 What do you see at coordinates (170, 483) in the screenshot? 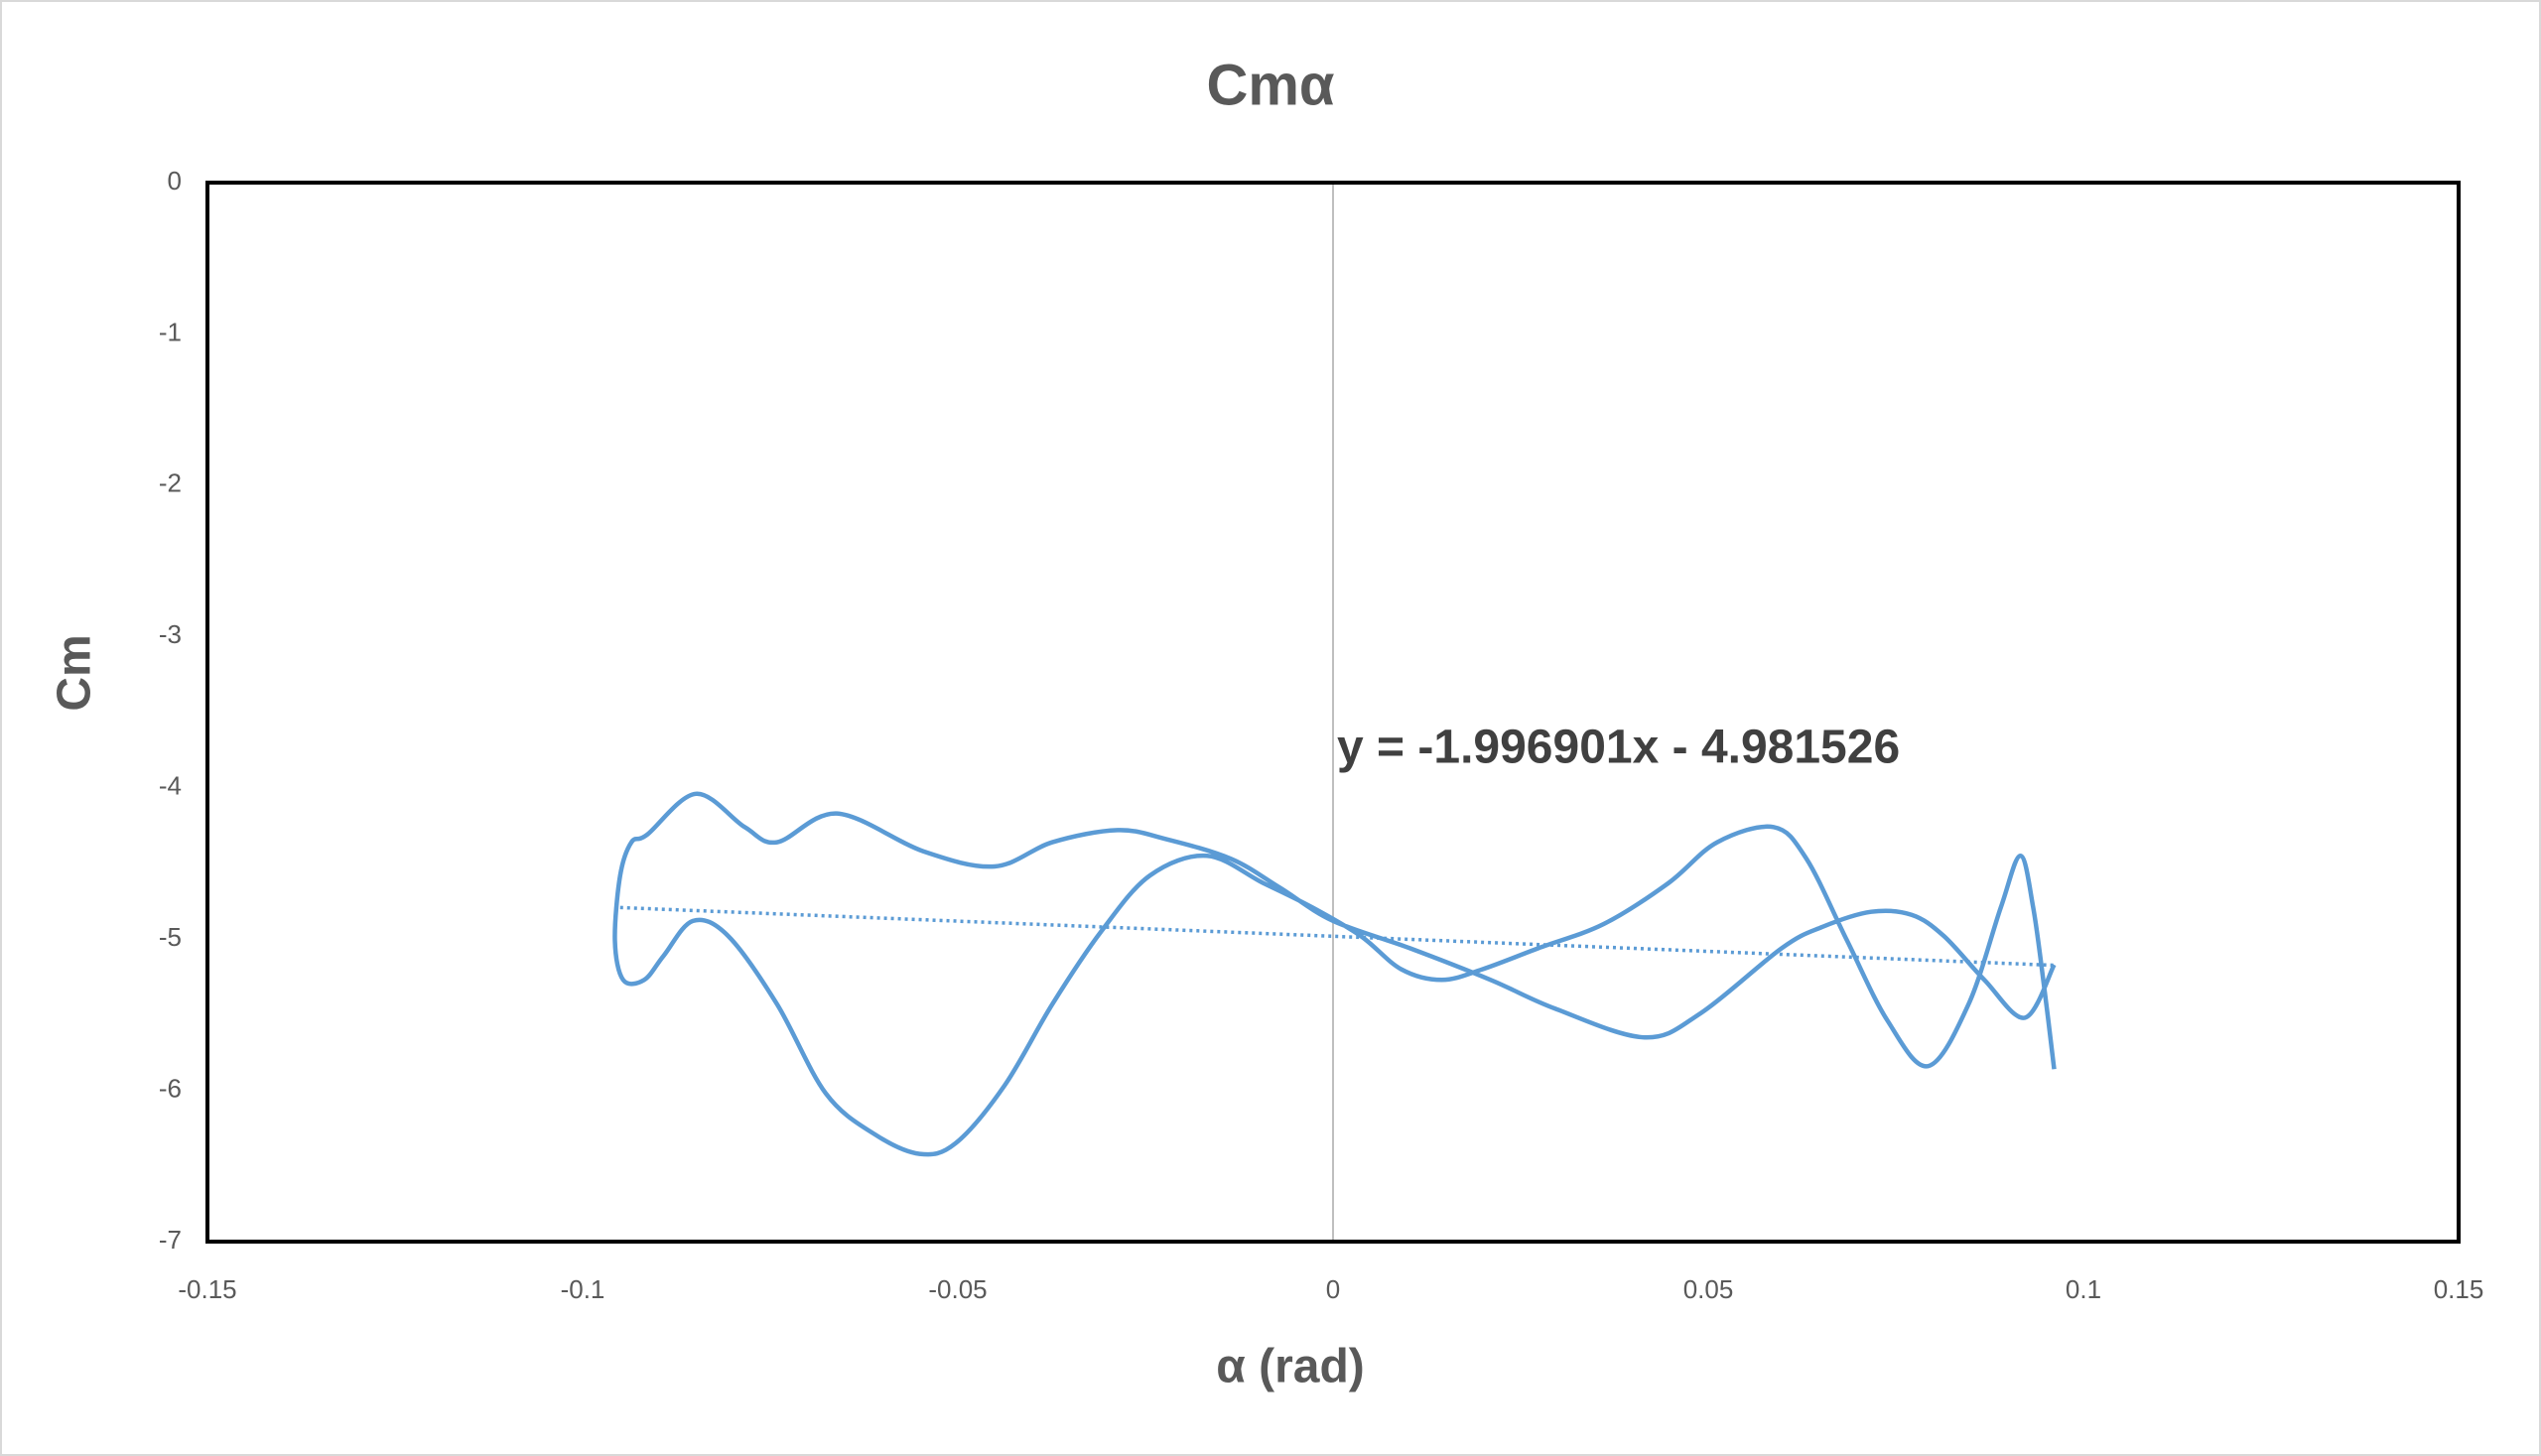
I see `y-tick-label: -2` at bounding box center [170, 483].